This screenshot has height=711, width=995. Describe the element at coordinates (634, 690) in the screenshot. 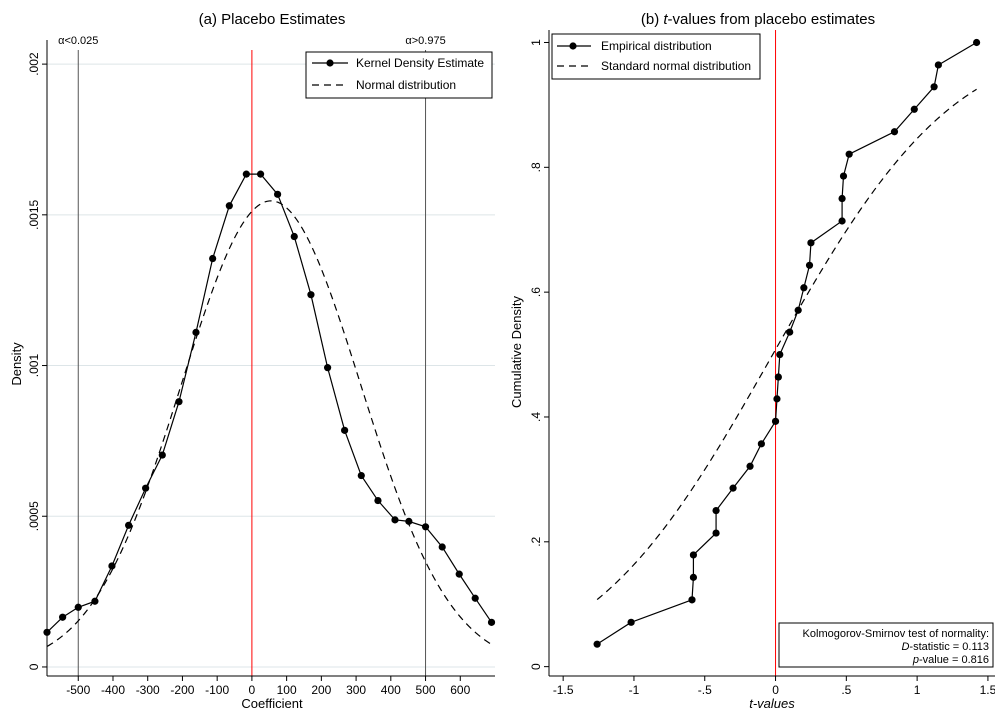

I see `panel-b-x-tick-label: -1` at that location.